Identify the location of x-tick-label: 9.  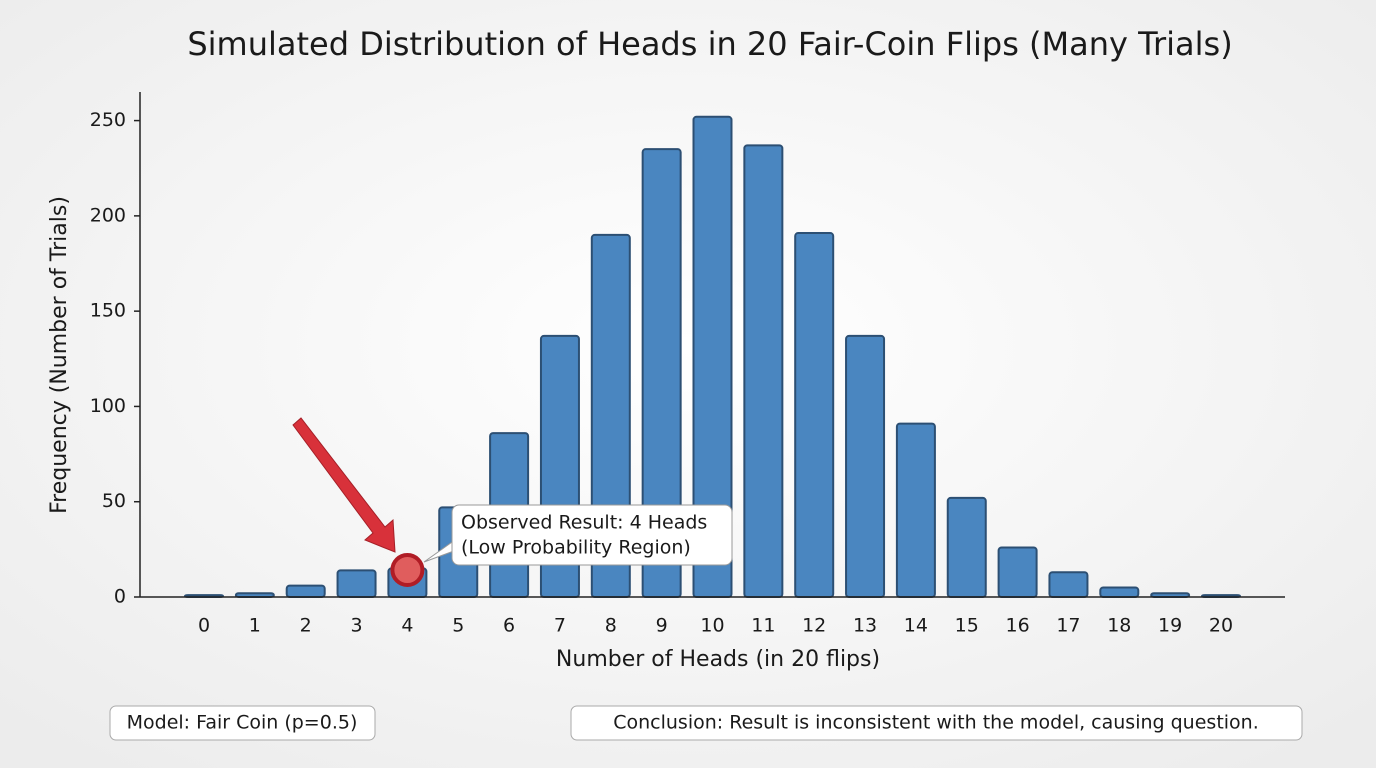
(662, 626).